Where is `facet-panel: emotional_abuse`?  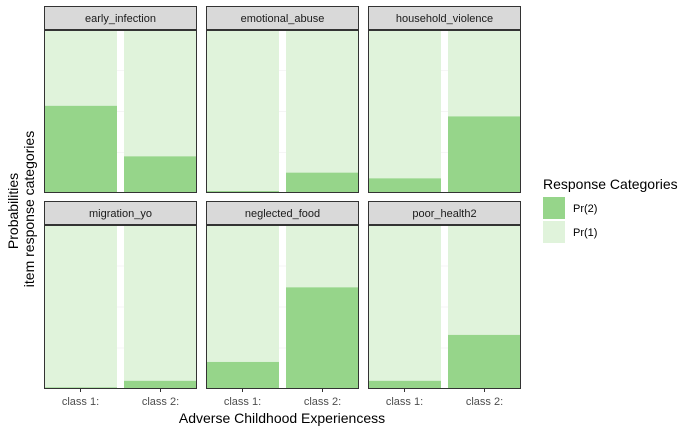
facet-panel: emotional_abuse is located at coordinates (282, 99).